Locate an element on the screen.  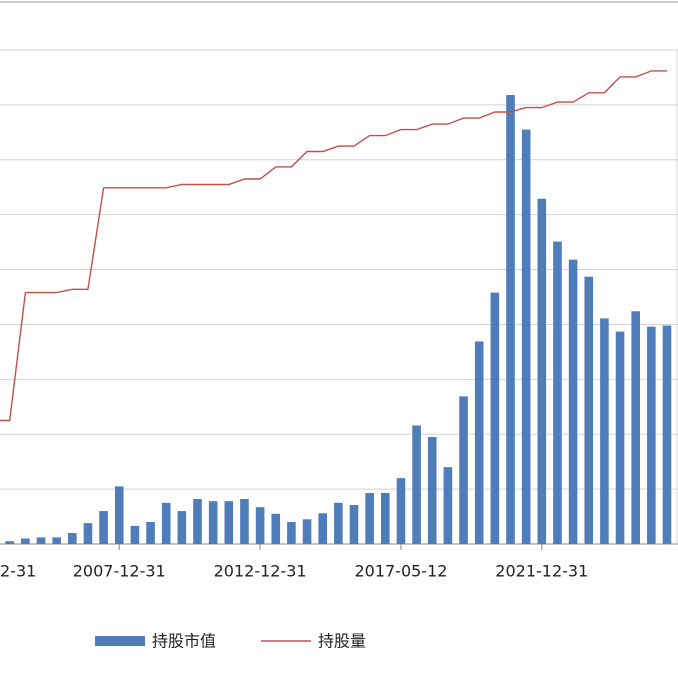
x-tick-label: 2017-05-12 is located at coordinates (400, 571).